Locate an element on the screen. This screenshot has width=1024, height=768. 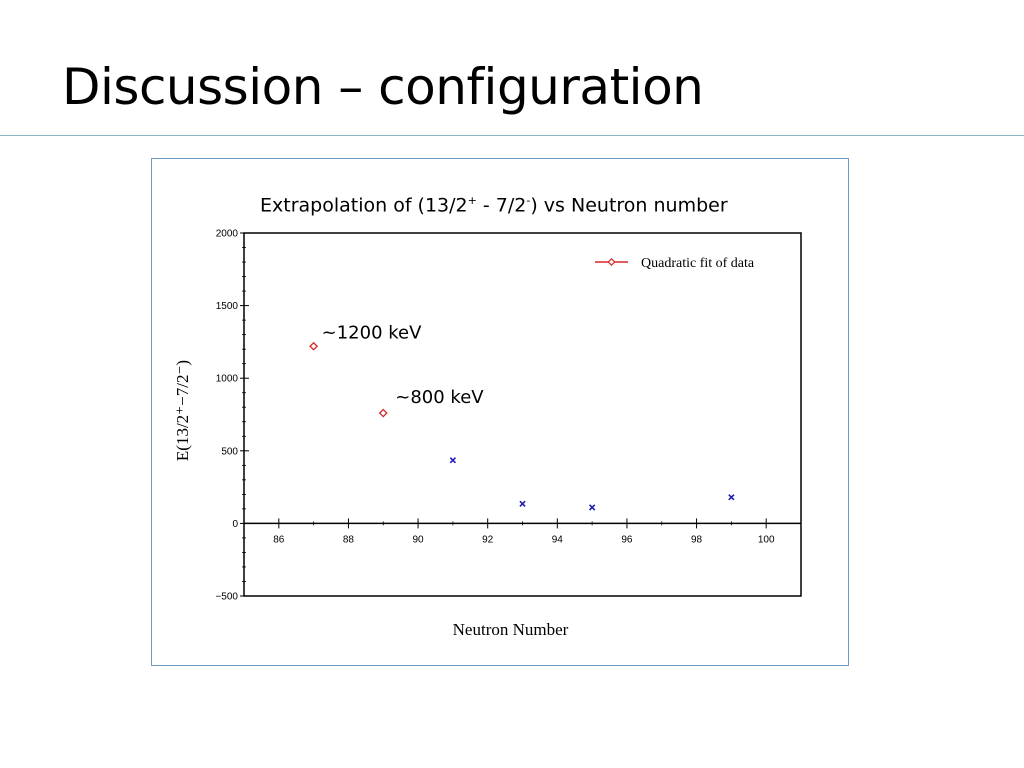
chart-title-prefix: Extrapolation of (13/2 is located at coordinates (364, 205).